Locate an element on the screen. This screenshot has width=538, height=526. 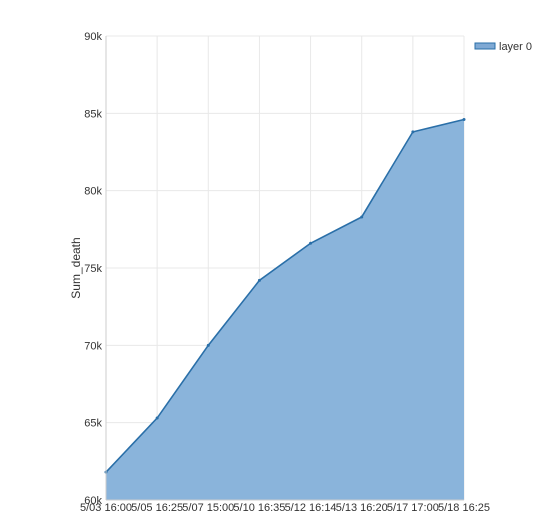
legend-swatch is located at coordinates (485, 46).